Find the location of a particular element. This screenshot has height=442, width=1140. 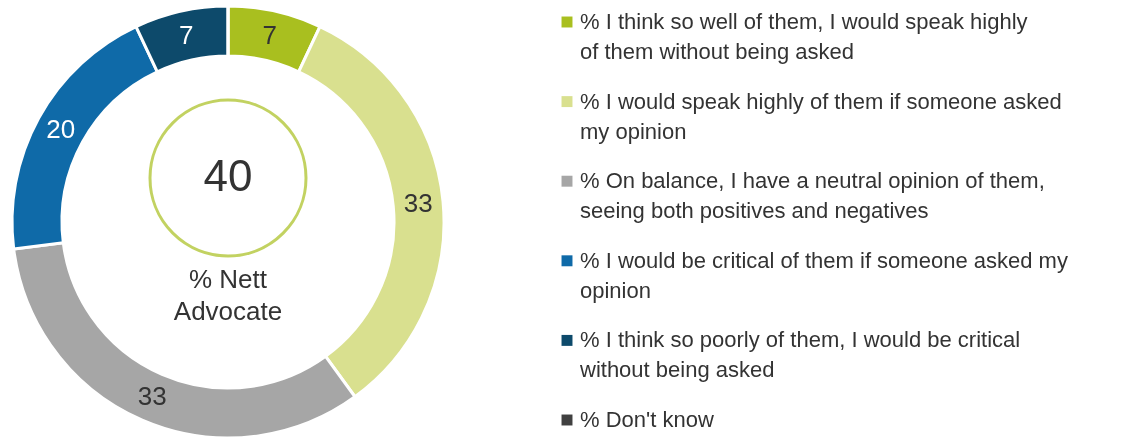

text: 40 is located at coordinates (228, 175).